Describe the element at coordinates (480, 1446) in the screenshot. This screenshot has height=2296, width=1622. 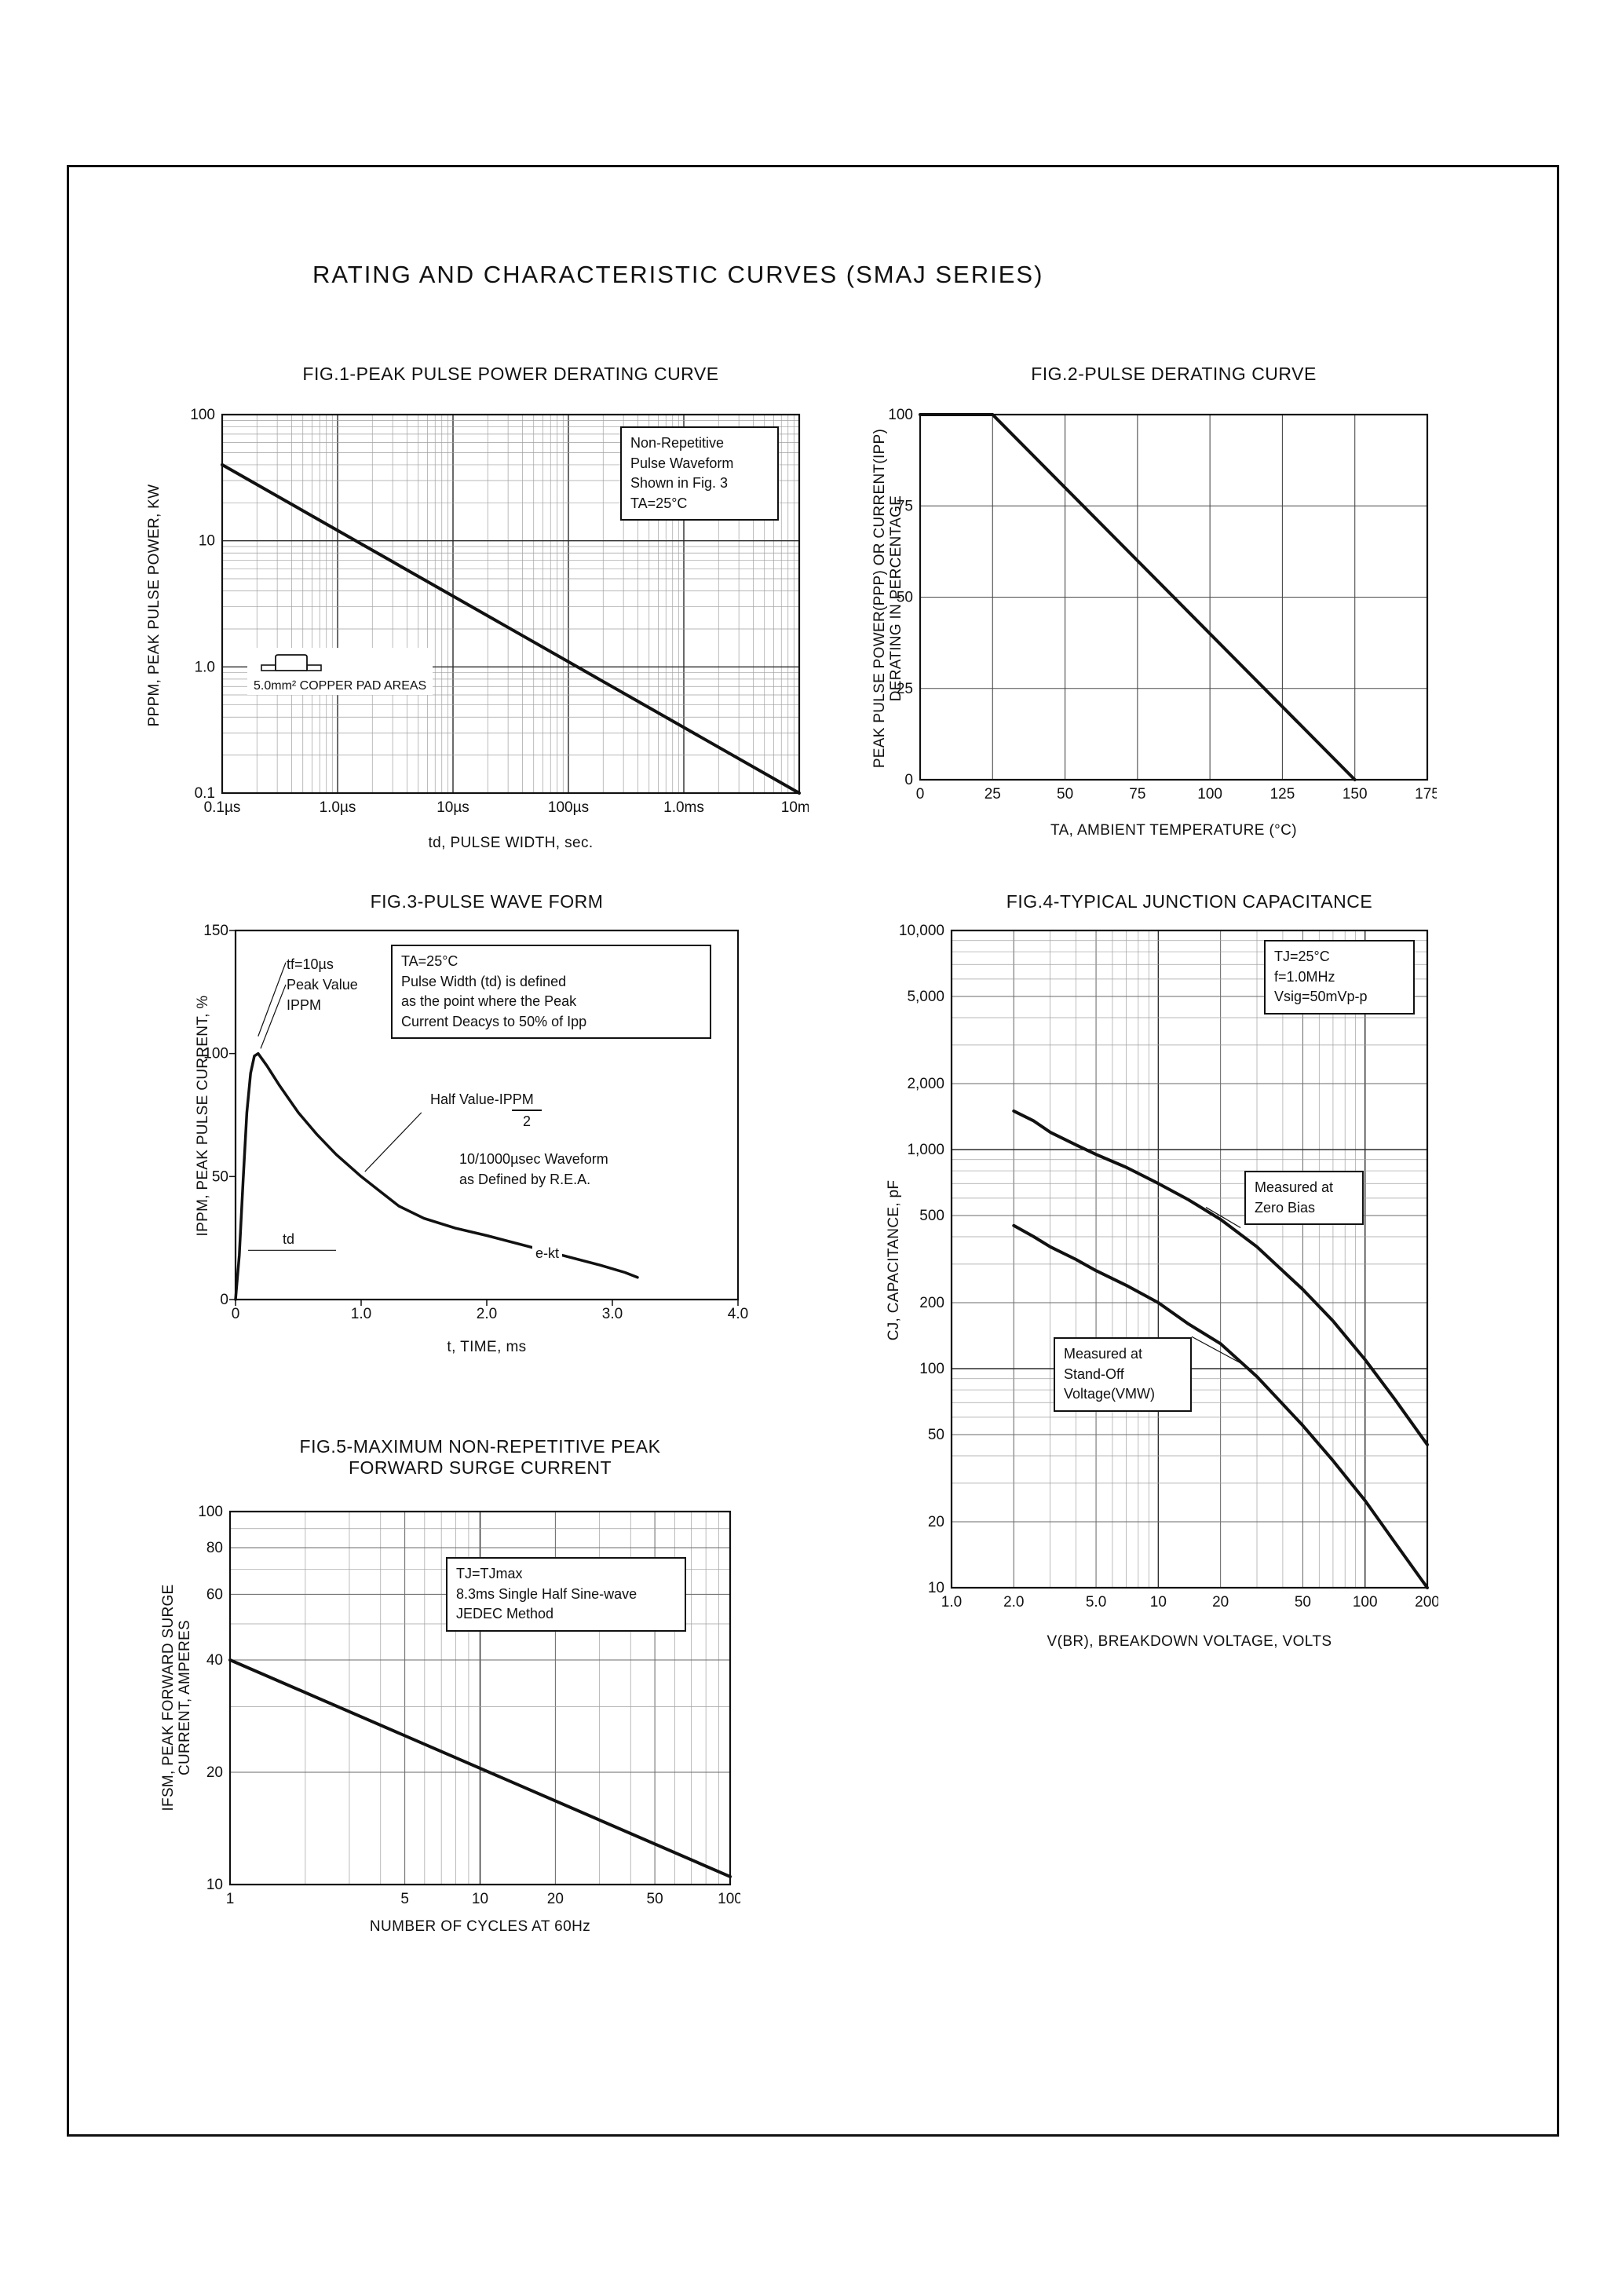
I see `fig5-title-line1: FIG.5-MAXIMUM NON-REPETITIVE PEAK` at that location.